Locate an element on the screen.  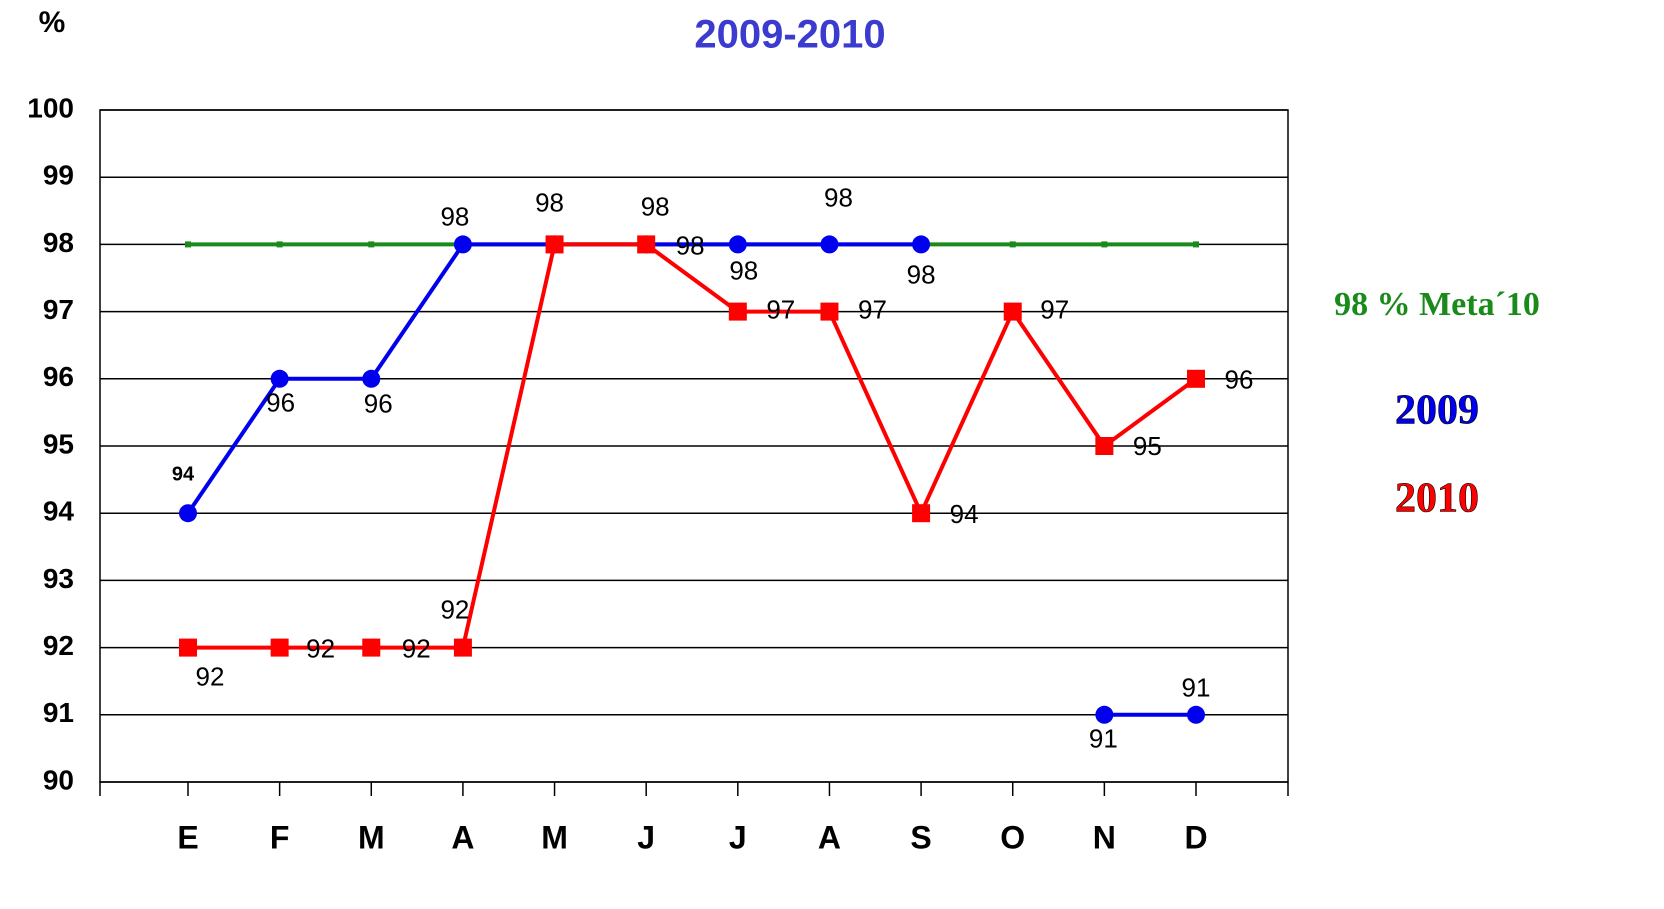
y-tick-label: 95 is located at coordinates (58, 443).